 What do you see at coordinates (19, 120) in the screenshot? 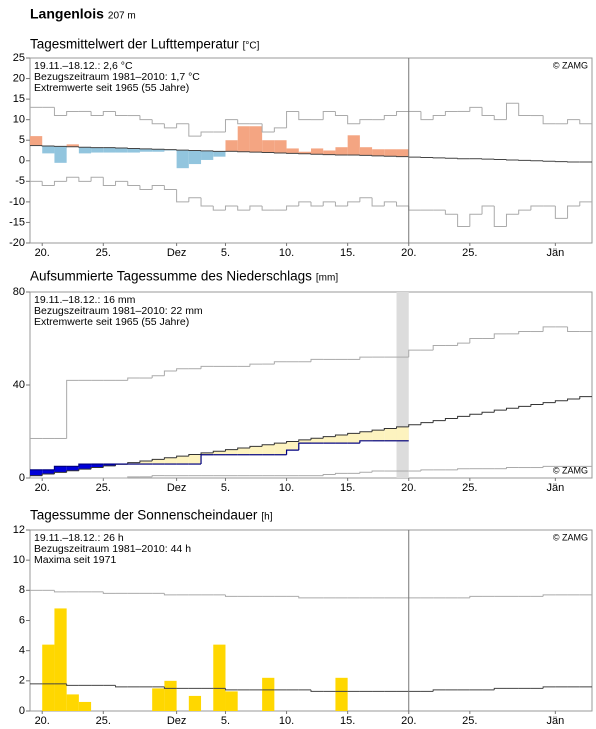
I see `y-tick-label: 10` at bounding box center [19, 120].